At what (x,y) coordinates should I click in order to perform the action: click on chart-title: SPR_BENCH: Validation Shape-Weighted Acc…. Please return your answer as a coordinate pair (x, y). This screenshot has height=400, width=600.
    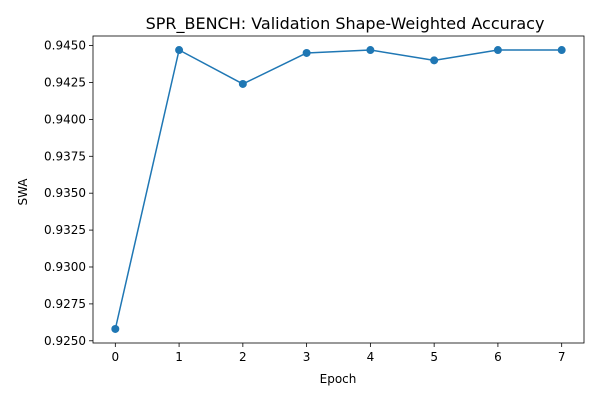
    Looking at the image, I should click on (345, 24).